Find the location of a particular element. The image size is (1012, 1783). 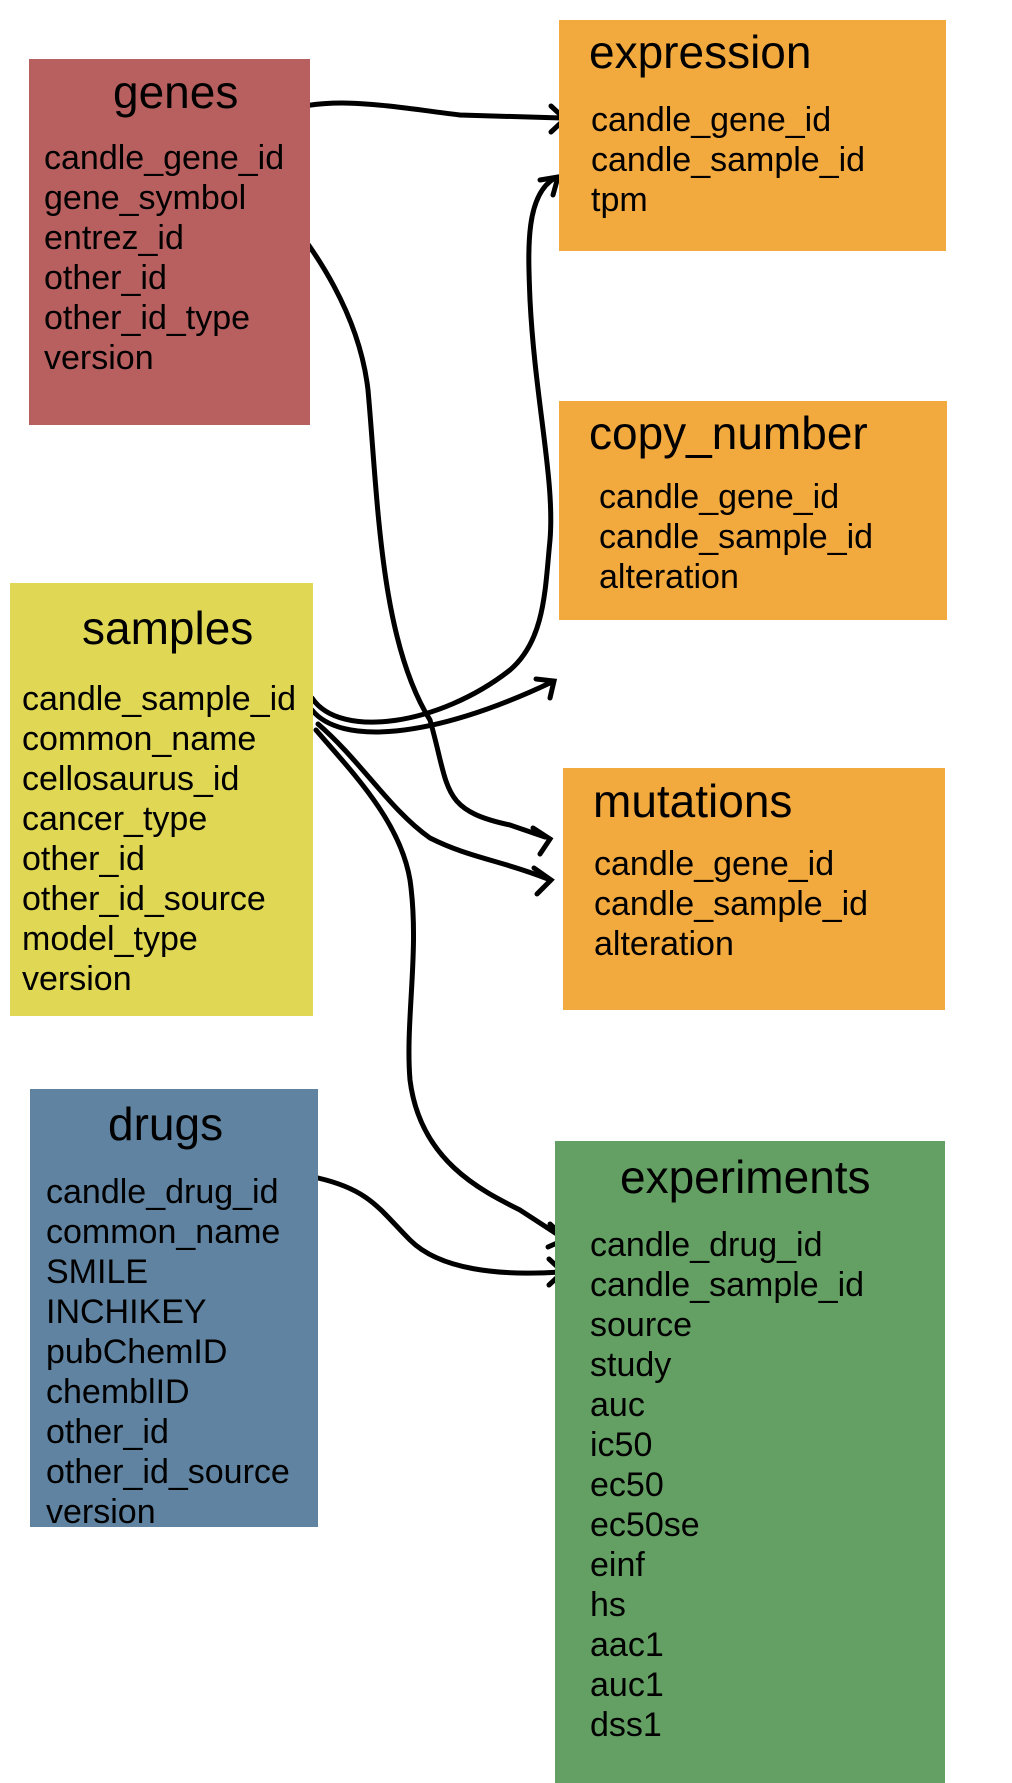

expression-table-title: expression is located at coordinates (700, 52).